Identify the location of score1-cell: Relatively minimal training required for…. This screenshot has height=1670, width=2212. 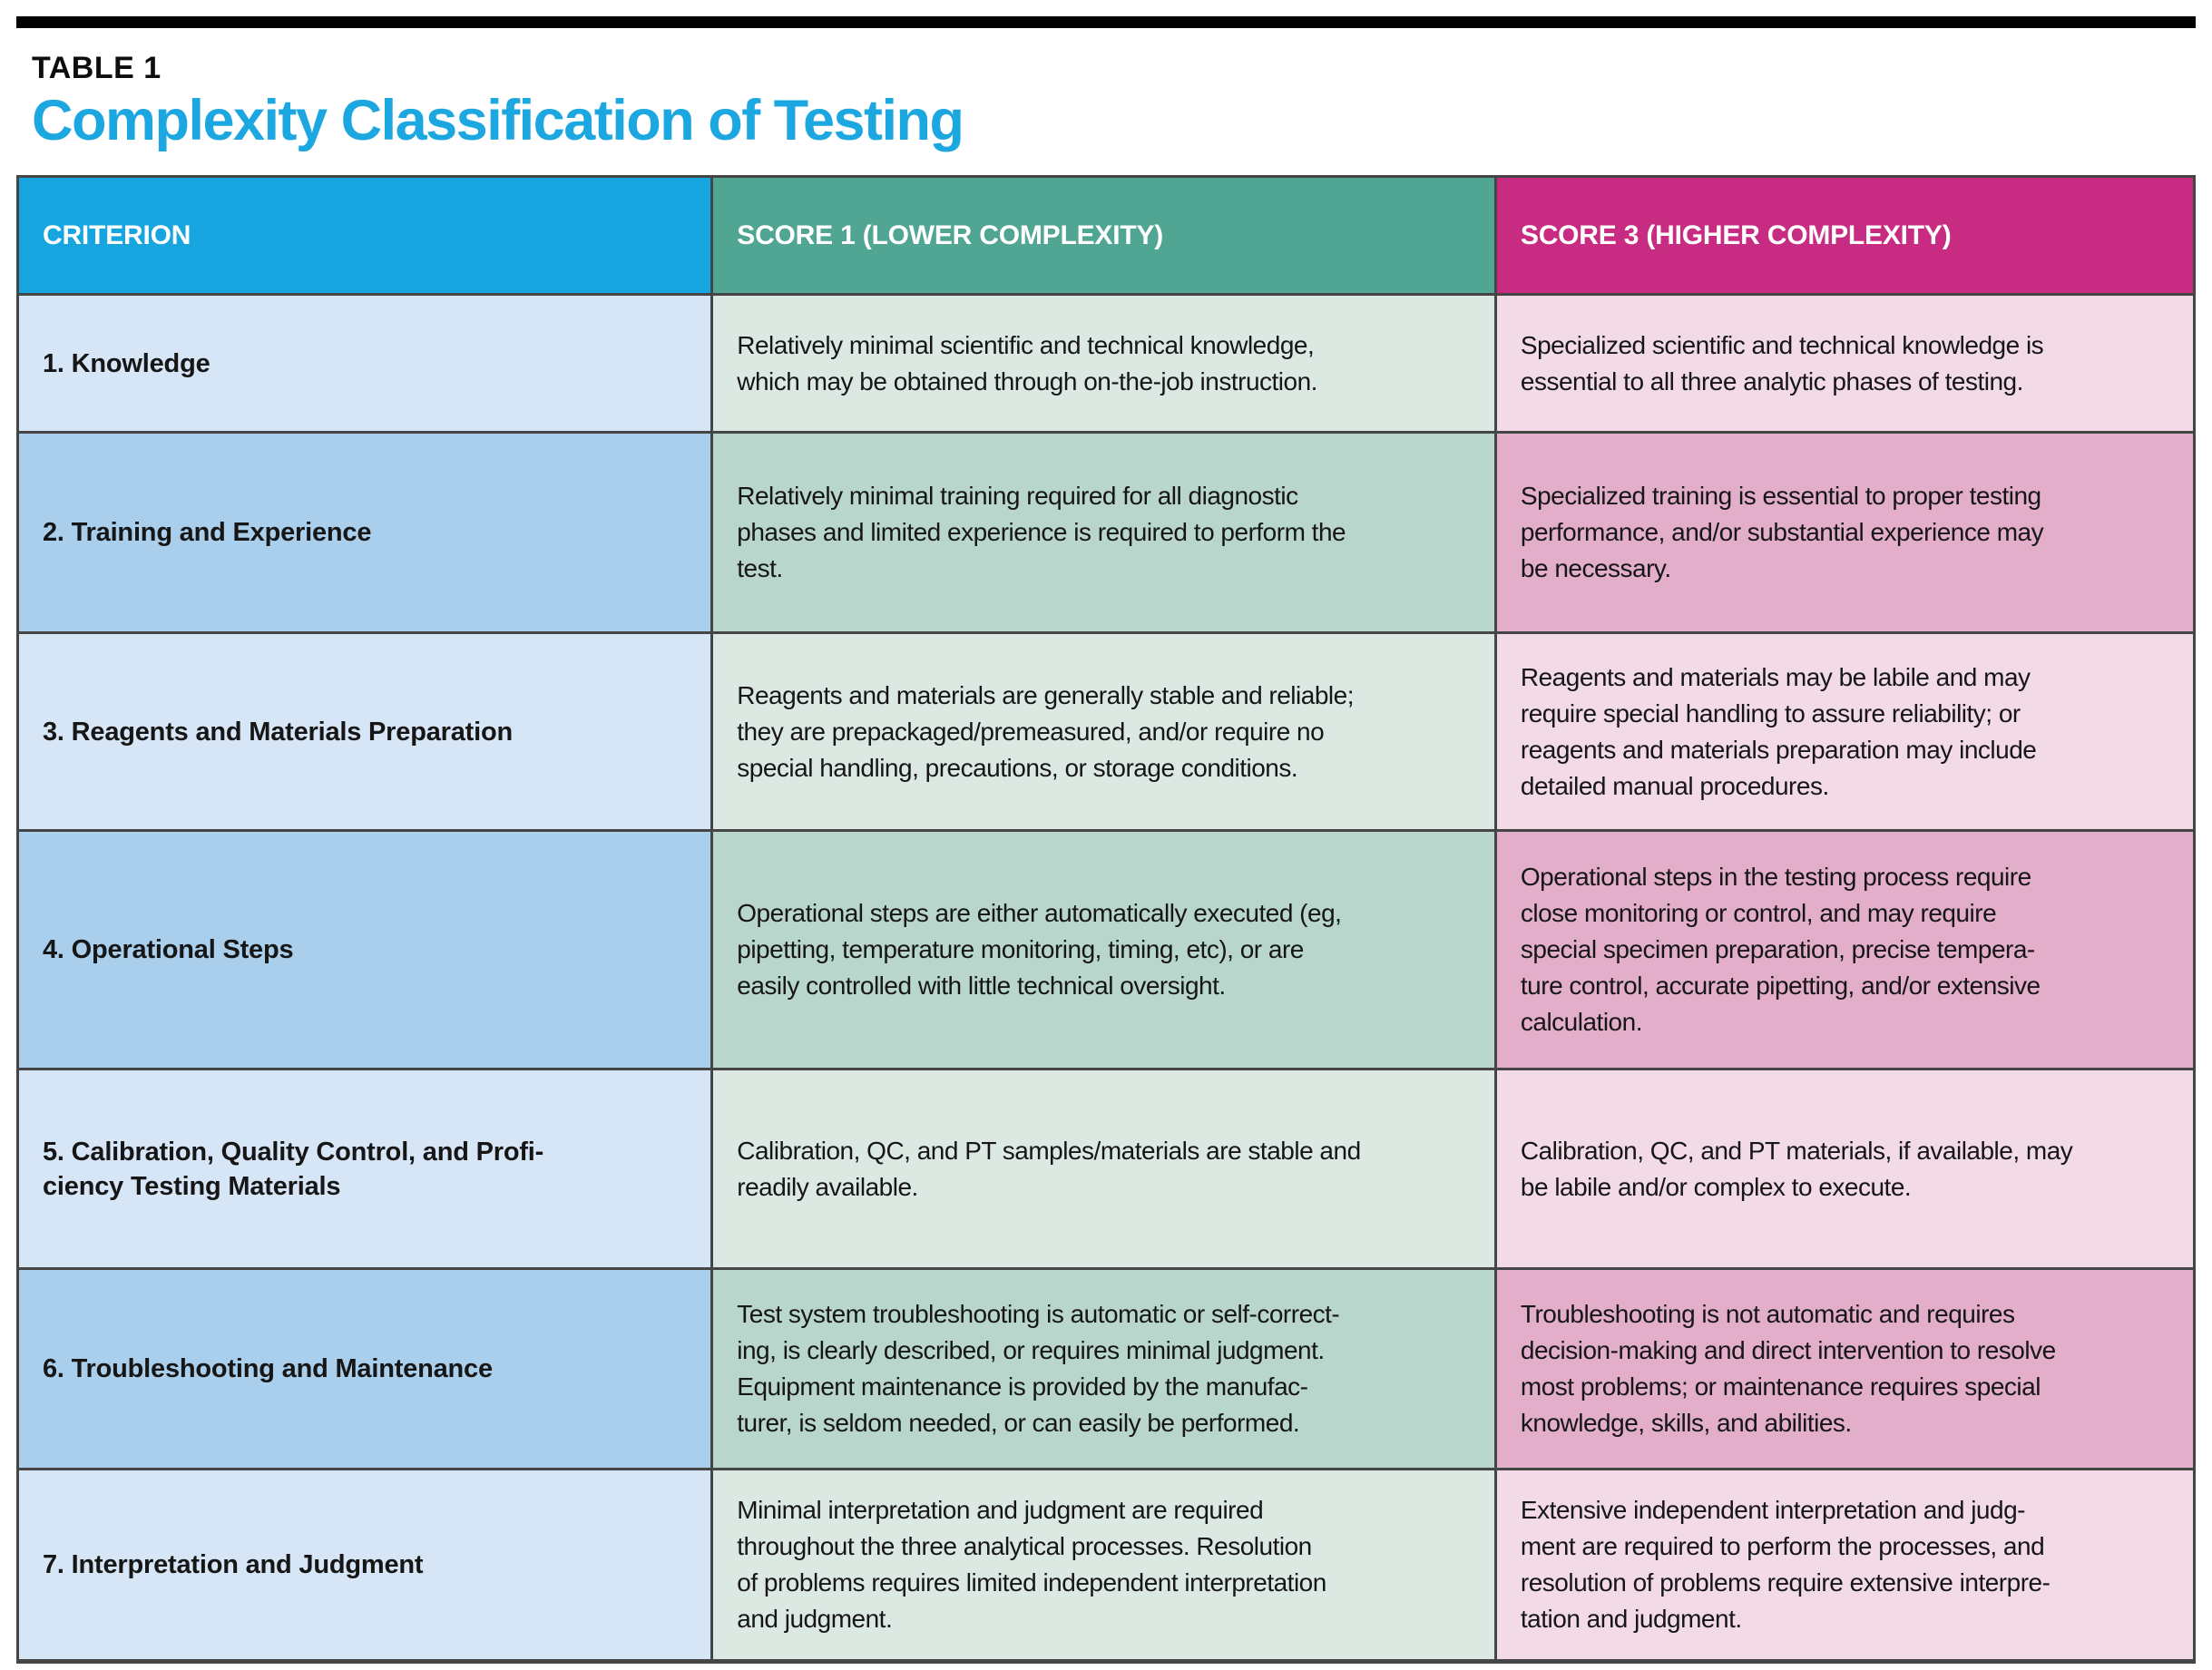
(1103, 532).